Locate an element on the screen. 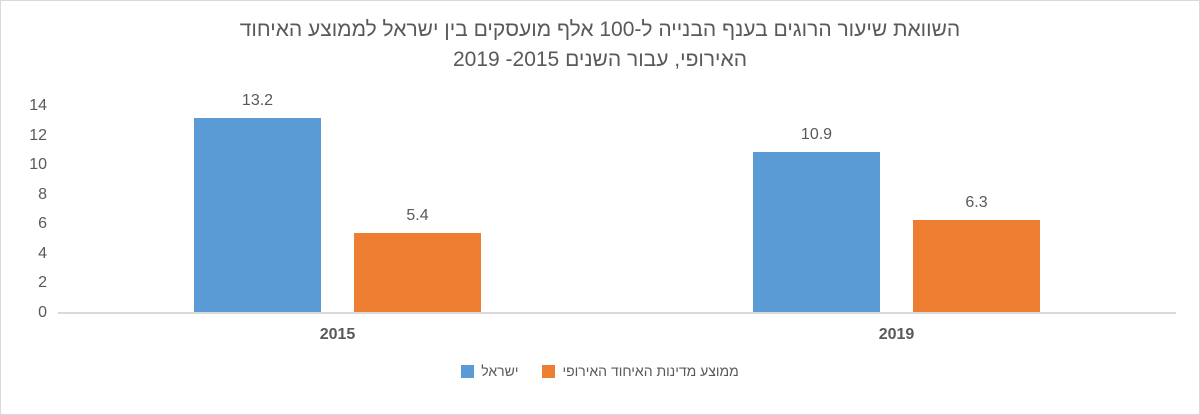 This screenshot has width=1200, height=415. y-axis-tick-label: 14 is located at coordinates (38, 105).